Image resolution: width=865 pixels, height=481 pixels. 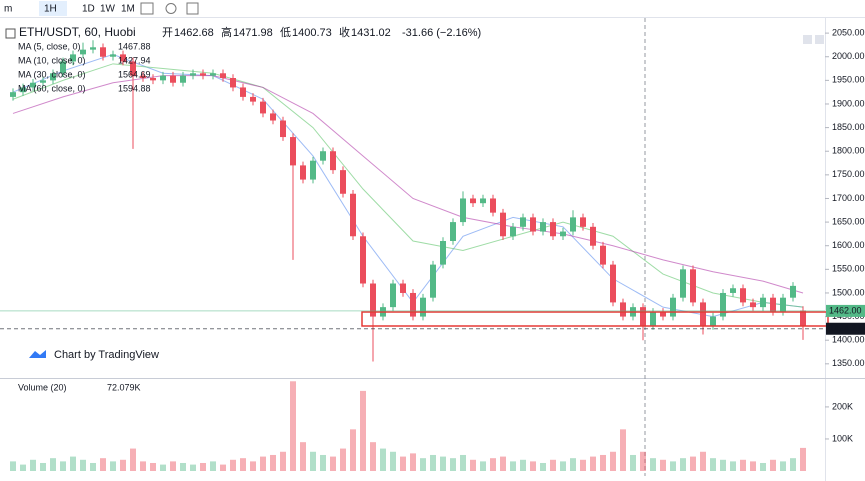 What do you see at coordinates (848, 292) in the screenshot?
I see `y-tick-label: 1500.00` at bounding box center [848, 292].